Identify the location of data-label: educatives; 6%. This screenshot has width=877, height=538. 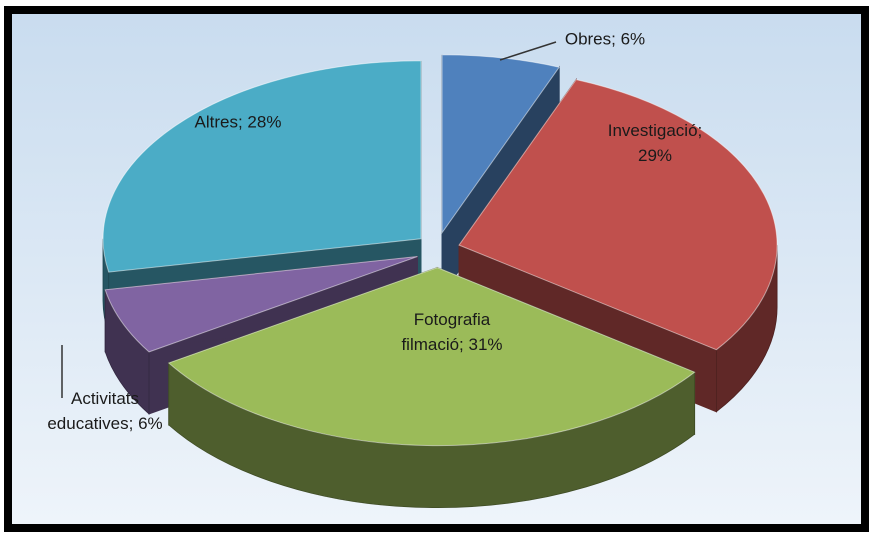
(104, 423).